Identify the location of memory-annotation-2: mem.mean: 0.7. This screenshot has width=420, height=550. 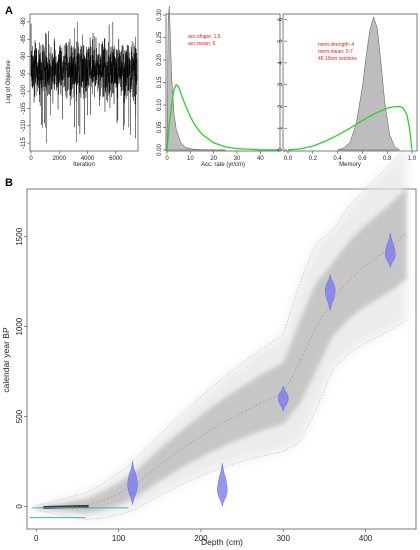
(335, 52).